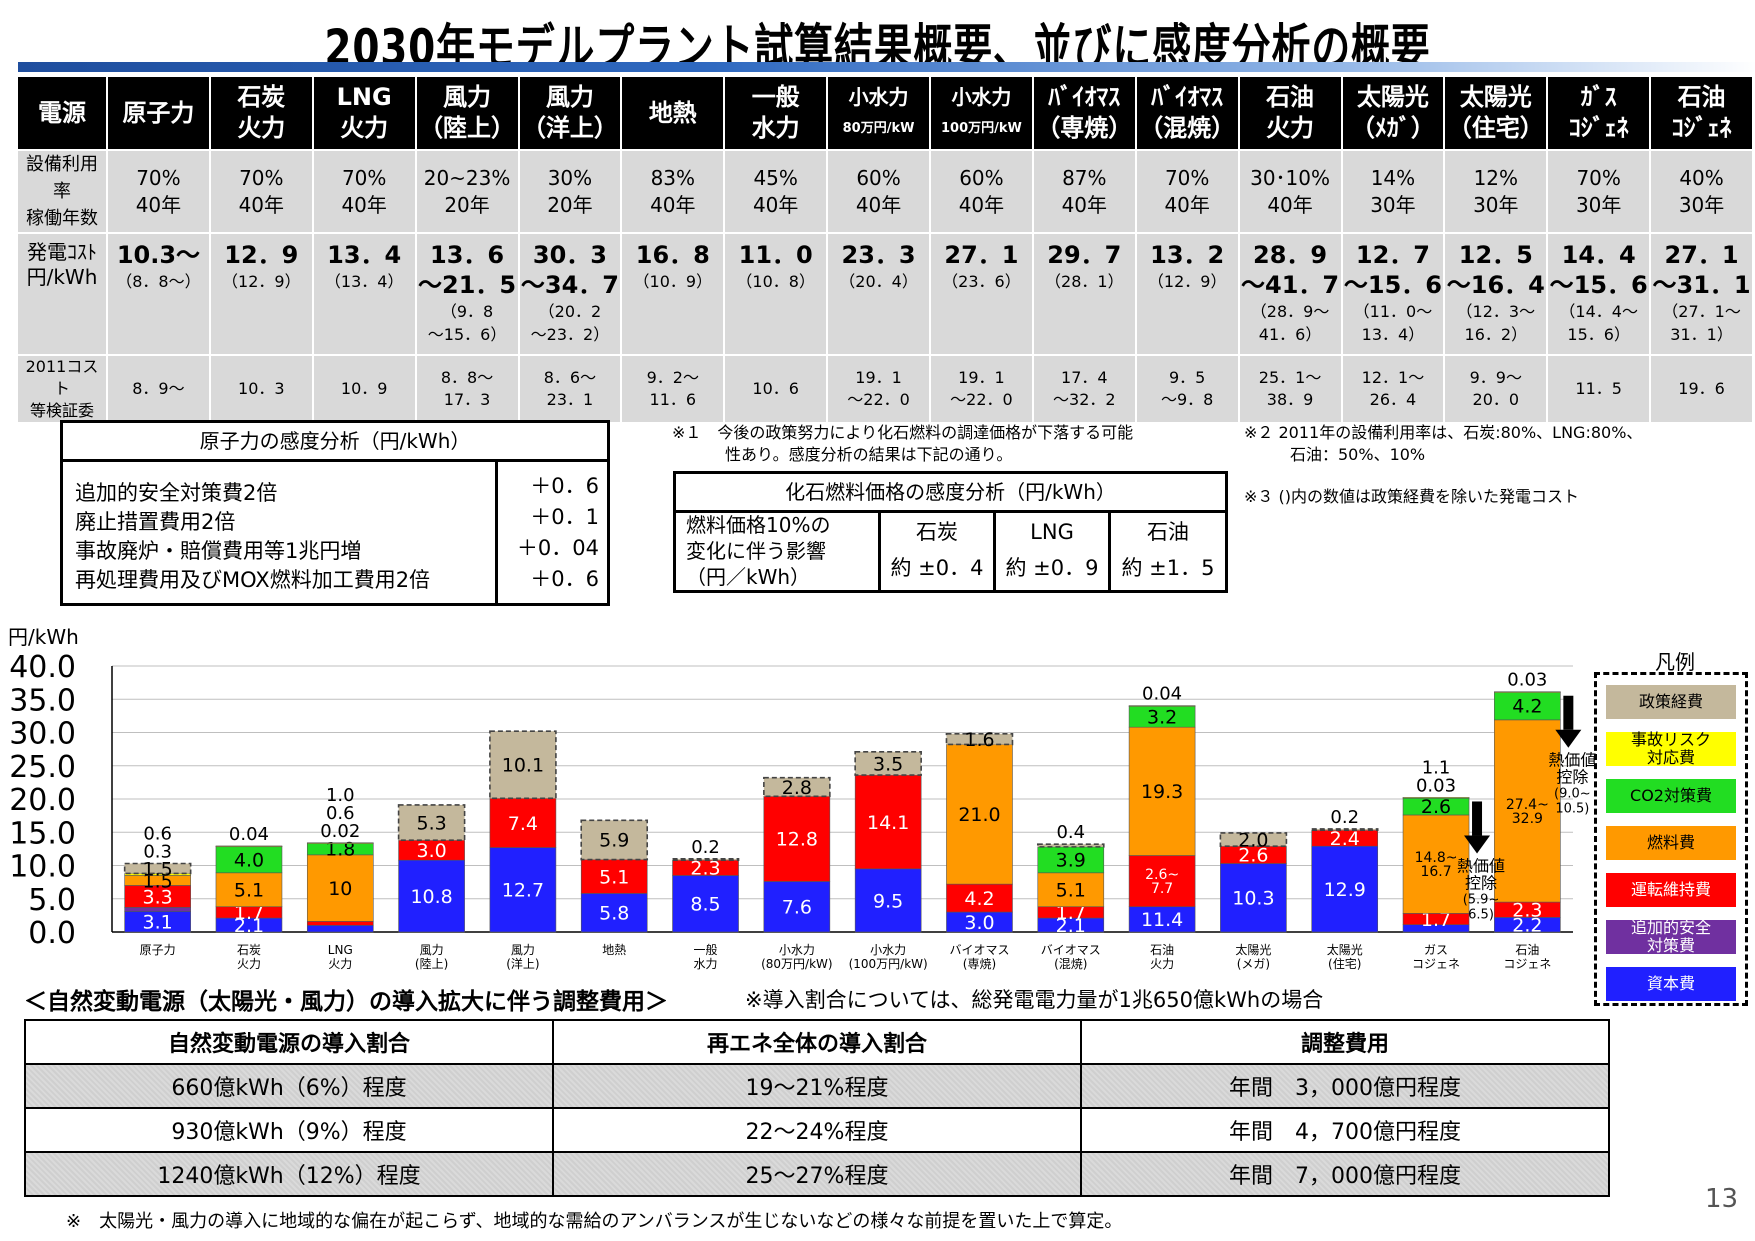 The height and width of the screenshot is (1241, 1755). I want to click on source-header: 石油 ｺｼﾞｪﾈ, so click(1701, 113).